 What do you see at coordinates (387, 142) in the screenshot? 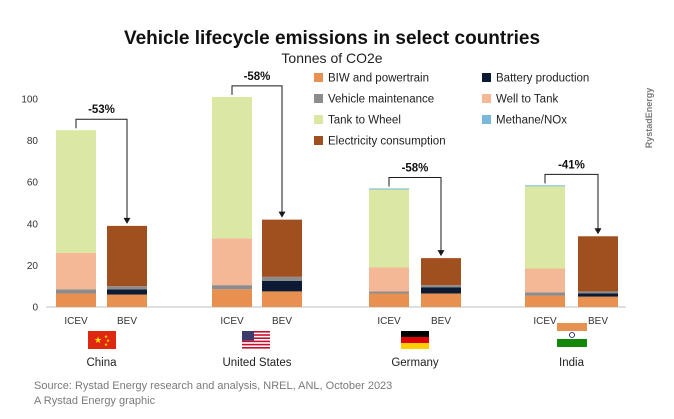
I see `legend-label: Electricity consumption` at bounding box center [387, 142].